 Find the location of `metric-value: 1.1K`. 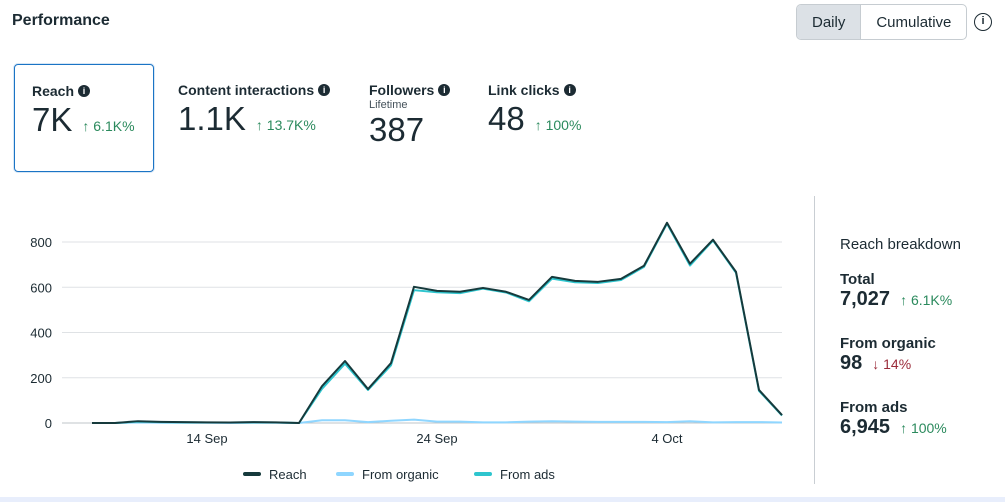

metric-value: 1.1K is located at coordinates (212, 118).